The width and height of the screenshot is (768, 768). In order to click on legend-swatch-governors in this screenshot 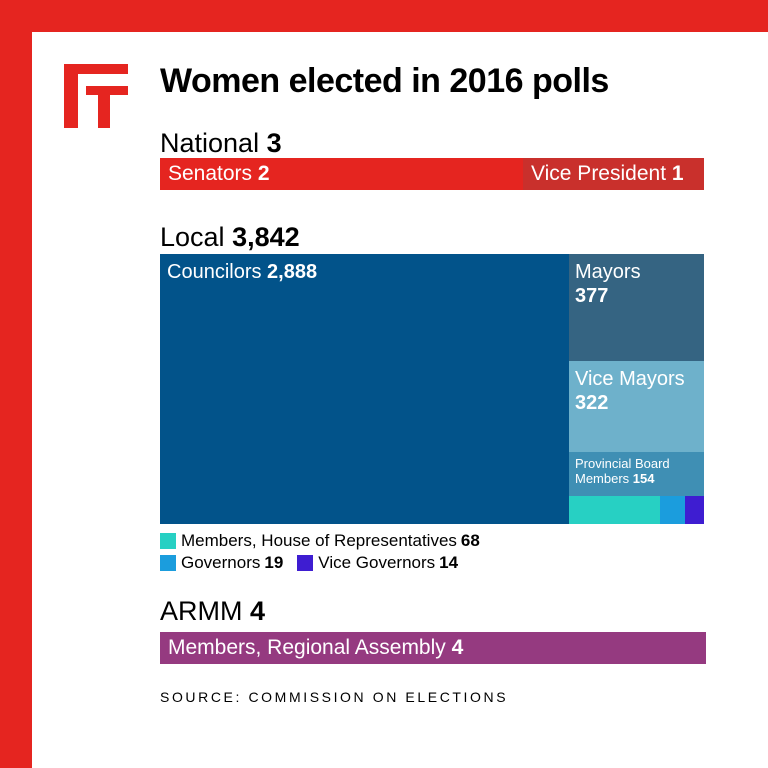, I will do `click(168, 563)`.